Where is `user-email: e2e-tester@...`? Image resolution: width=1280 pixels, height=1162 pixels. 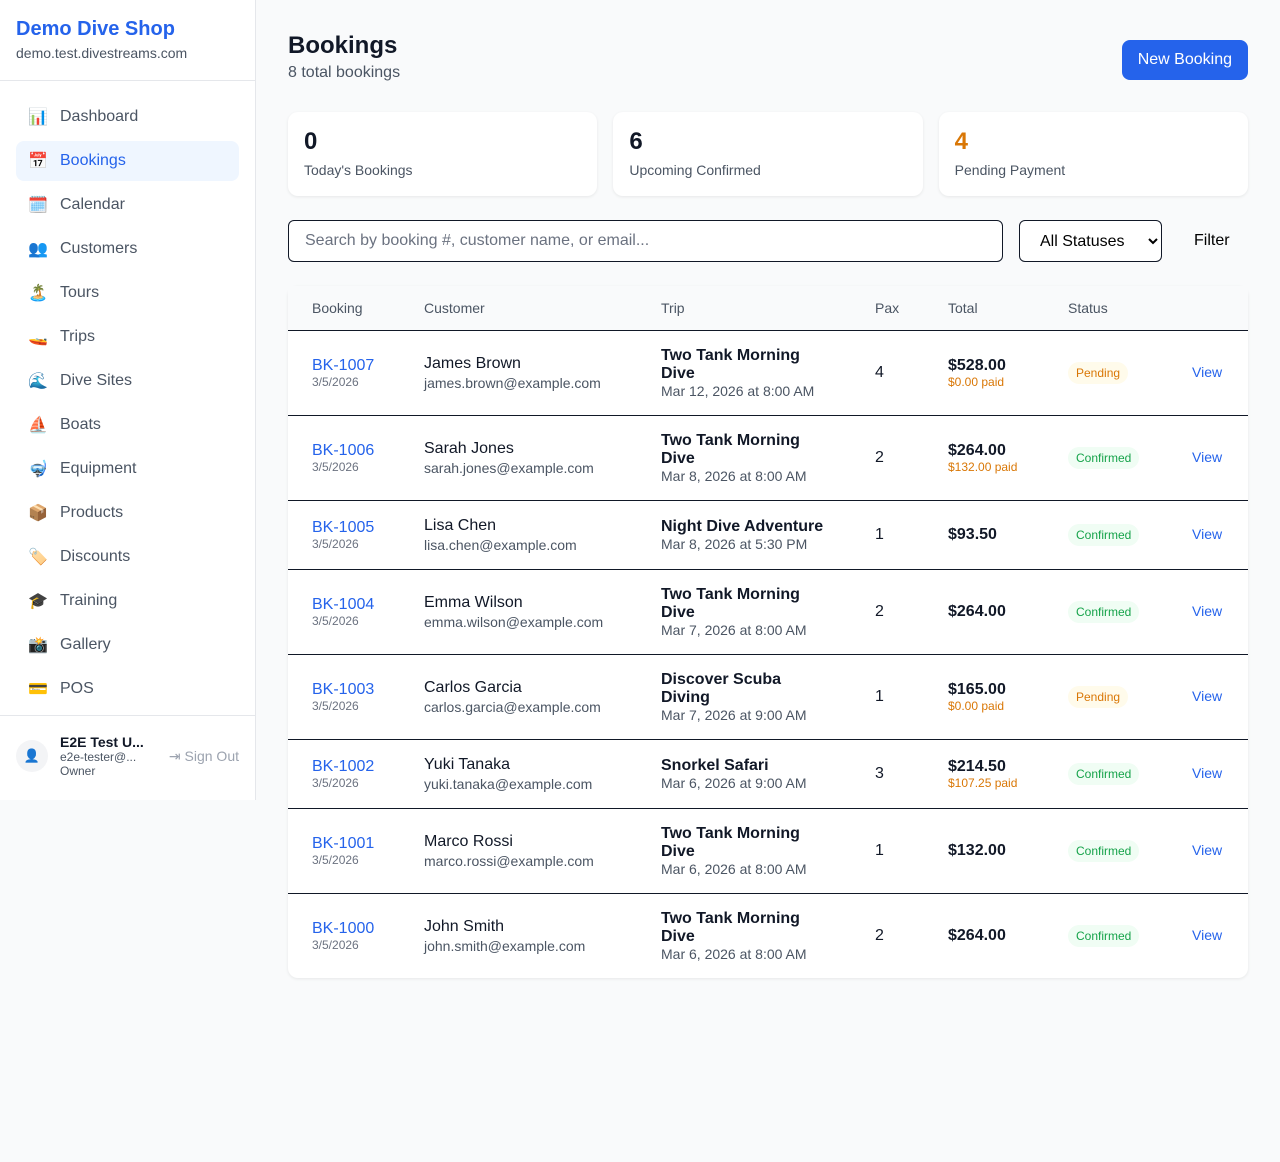
user-email: e2e-tester@... is located at coordinates (98, 757).